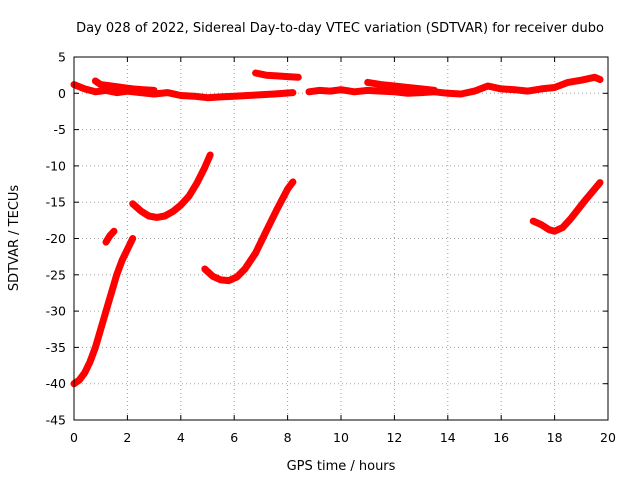  What do you see at coordinates (62, 93) in the screenshot?
I see `y-tick-label: 0` at bounding box center [62, 93].